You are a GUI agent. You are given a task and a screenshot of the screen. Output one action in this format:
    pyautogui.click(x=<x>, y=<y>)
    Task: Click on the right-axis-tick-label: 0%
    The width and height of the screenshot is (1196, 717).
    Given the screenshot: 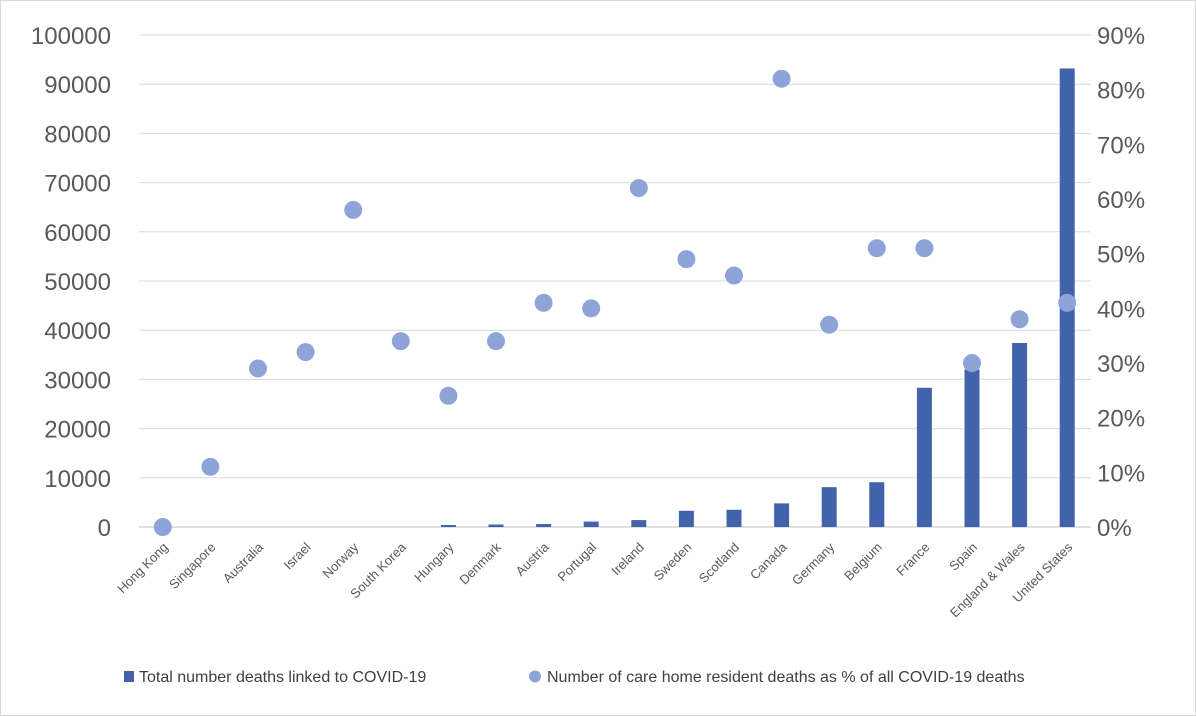 What is the action you would take?
    pyautogui.click(x=1114, y=528)
    